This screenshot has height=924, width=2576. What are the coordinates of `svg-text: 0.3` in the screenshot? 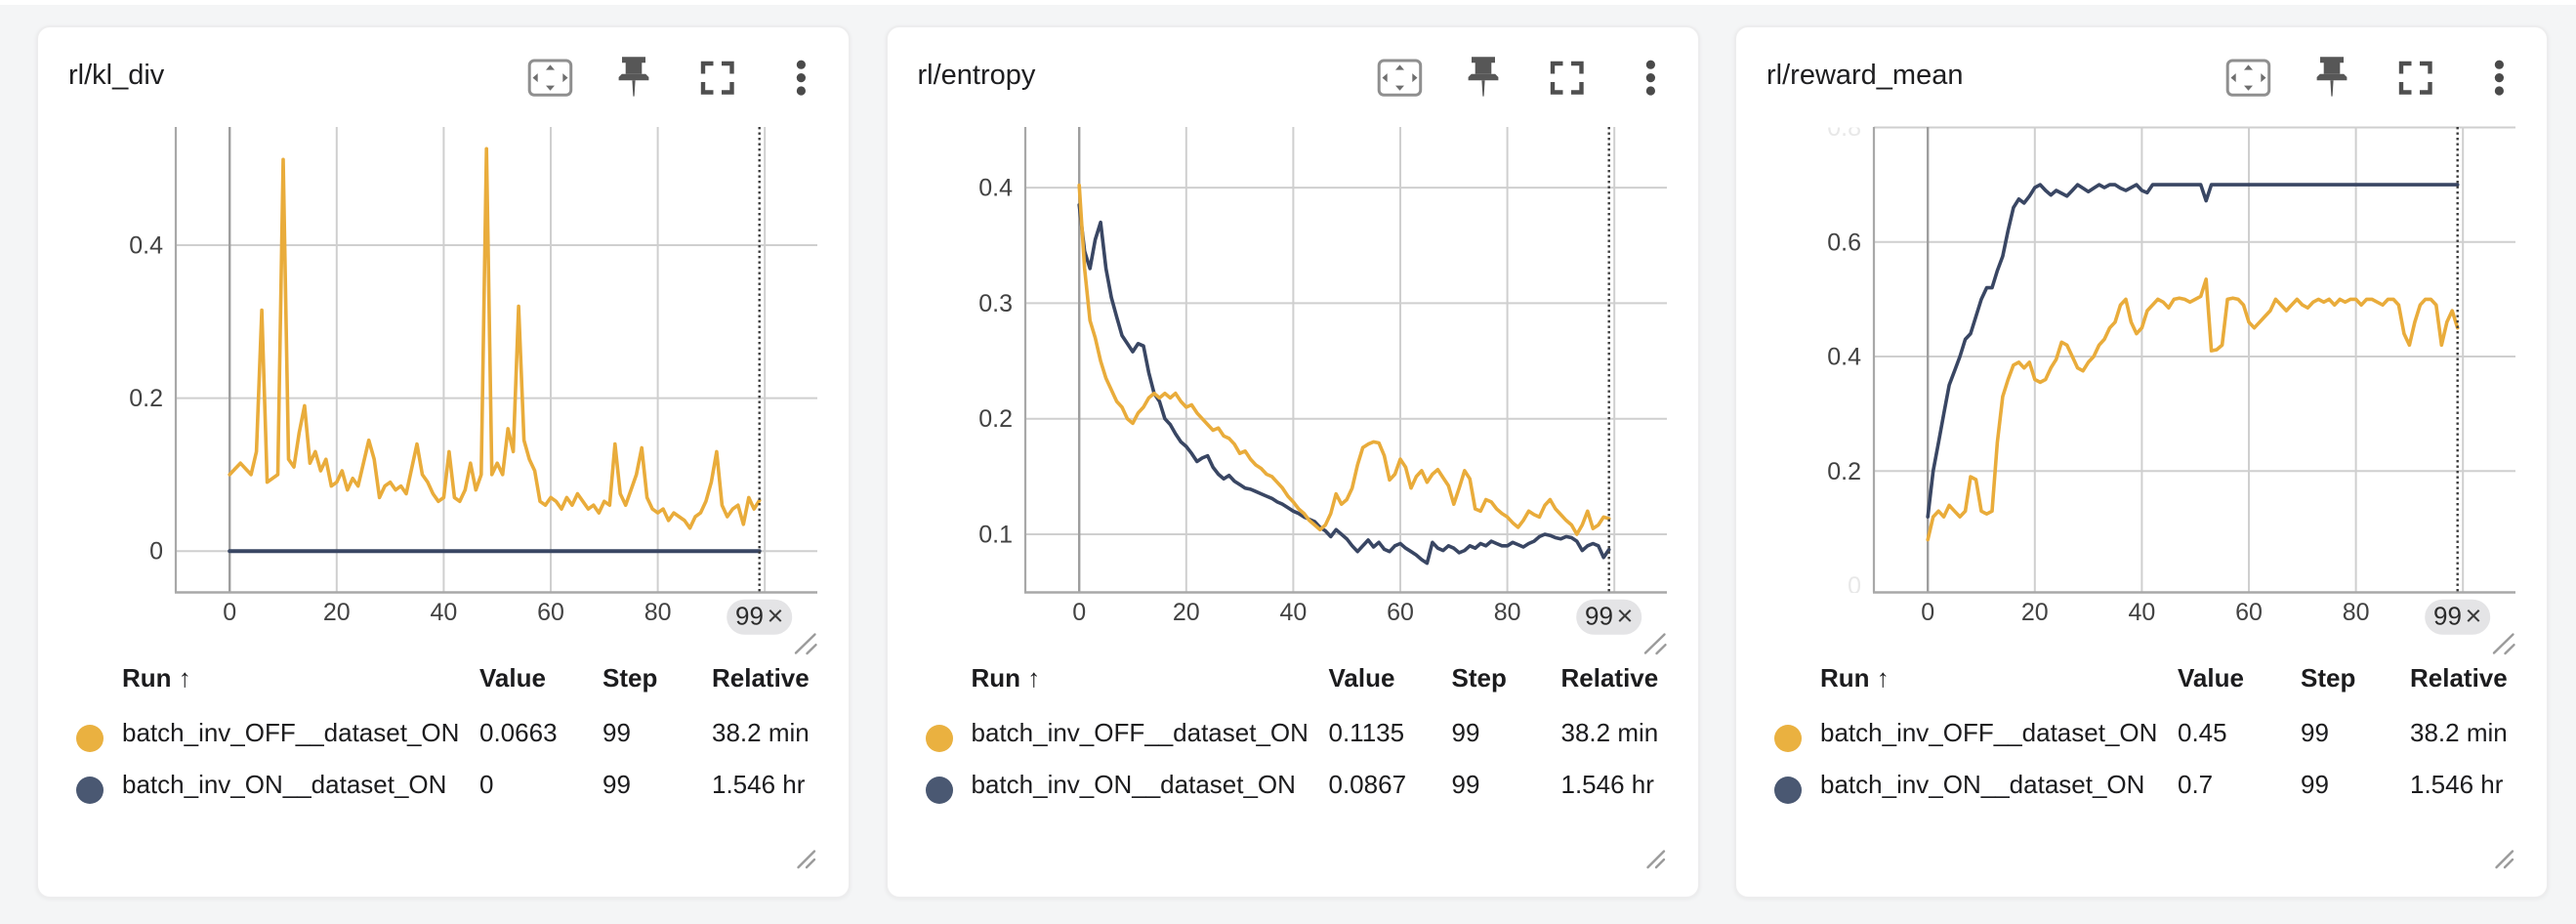 It's located at (996, 303).